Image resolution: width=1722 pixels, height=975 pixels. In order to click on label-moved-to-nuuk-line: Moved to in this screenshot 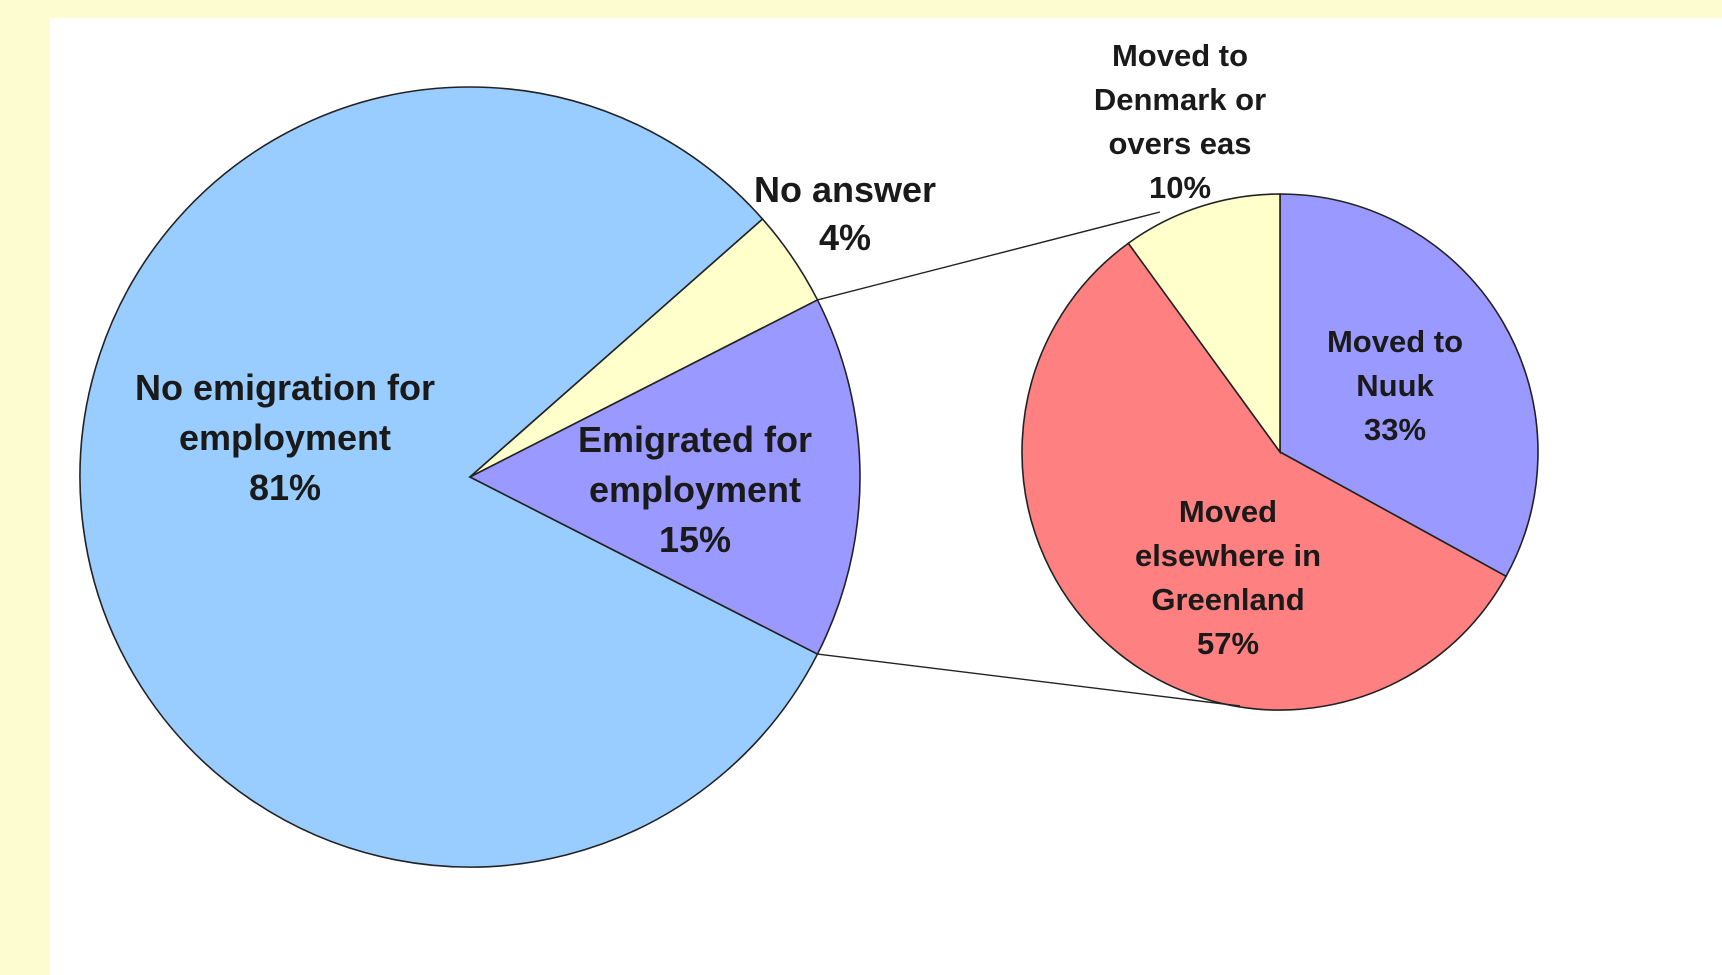, I will do `click(1395, 341)`.